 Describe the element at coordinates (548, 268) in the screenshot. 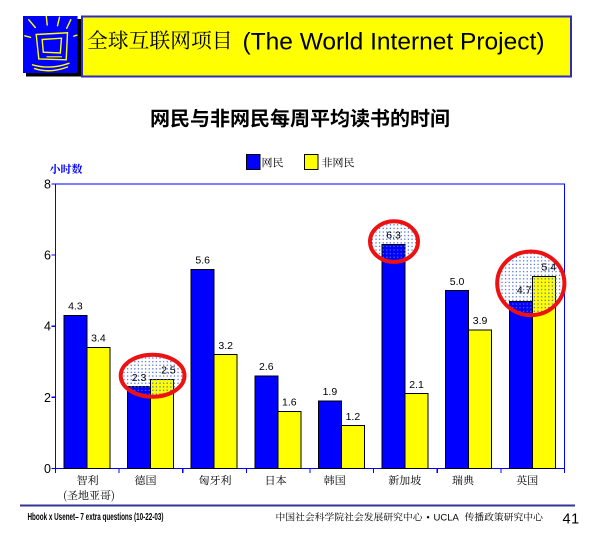

I see `svg-text: 5.4` at that location.